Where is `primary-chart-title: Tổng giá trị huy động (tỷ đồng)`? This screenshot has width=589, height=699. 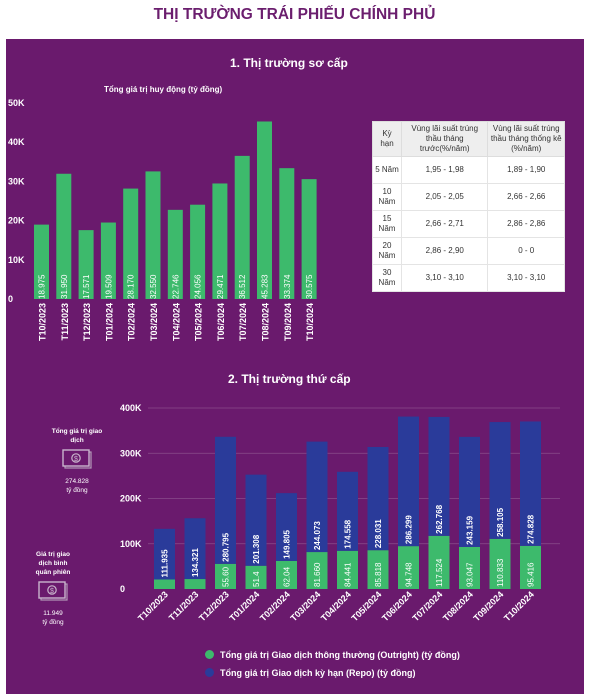
primary-chart-title: Tổng giá trị huy động (tỷ đồng) is located at coordinates (163, 89).